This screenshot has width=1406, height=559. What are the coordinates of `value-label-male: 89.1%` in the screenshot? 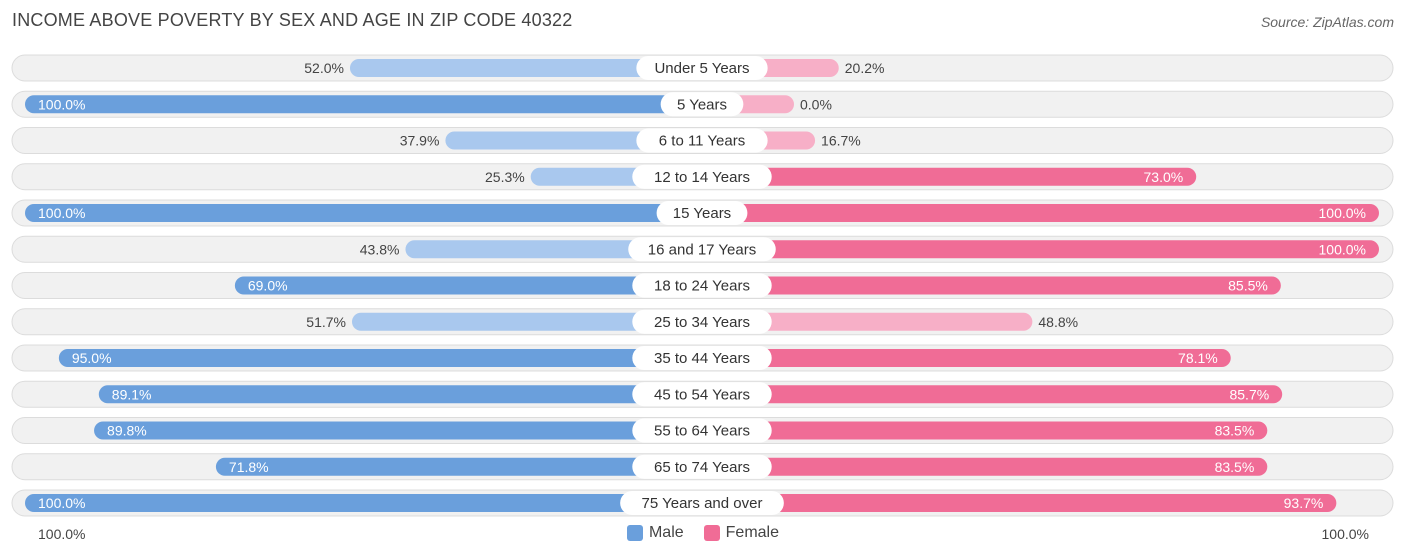 It's located at (132, 394).